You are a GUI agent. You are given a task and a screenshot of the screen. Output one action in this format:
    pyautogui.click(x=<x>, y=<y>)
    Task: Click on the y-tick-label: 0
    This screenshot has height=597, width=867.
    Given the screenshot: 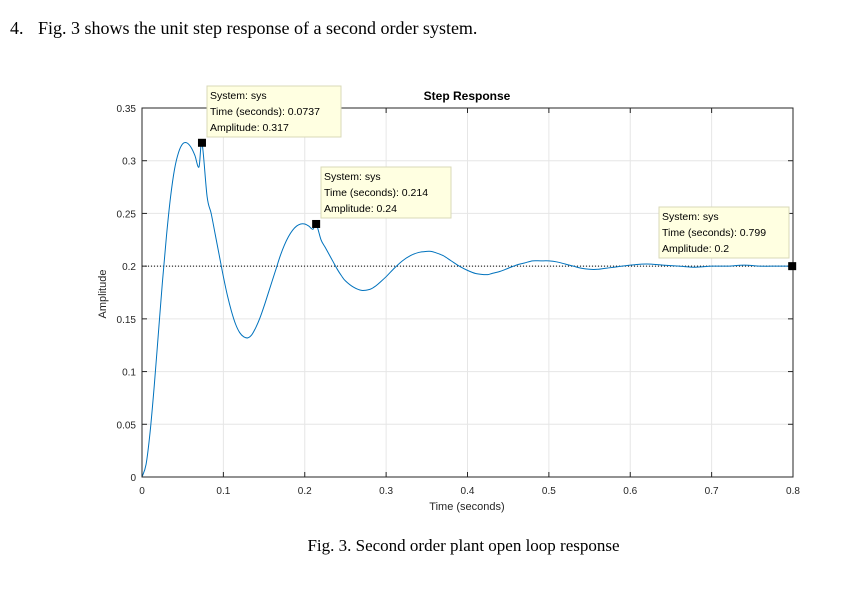 What is the action you would take?
    pyautogui.click(x=133, y=478)
    